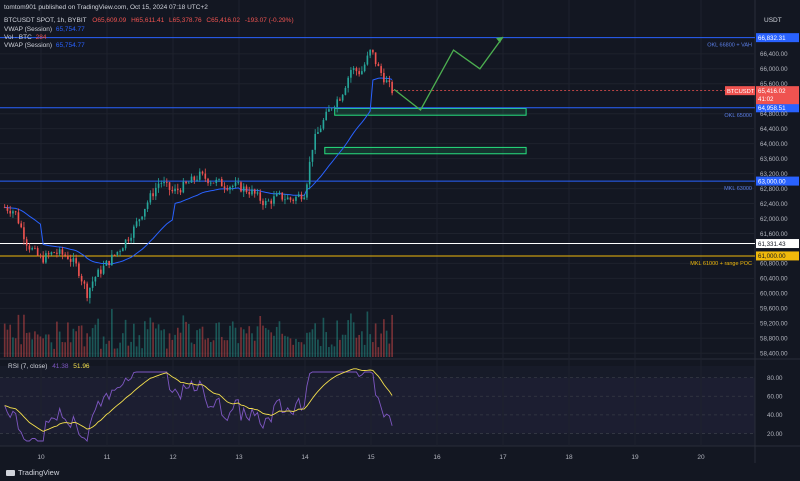 The height and width of the screenshot is (481, 800). Describe the element at coordinates (774, 159) in the screenshot. I see `price-tick-label: 63,600.00` at that location.